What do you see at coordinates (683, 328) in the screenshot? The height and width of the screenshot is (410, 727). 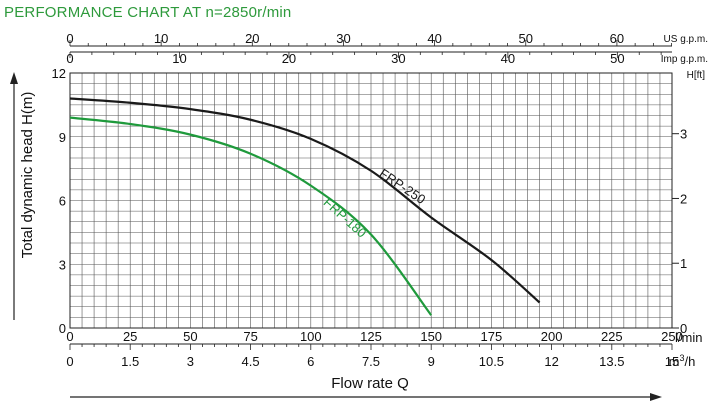 I see `y-tick-label-right: 0` at bounding box center [683, 328].